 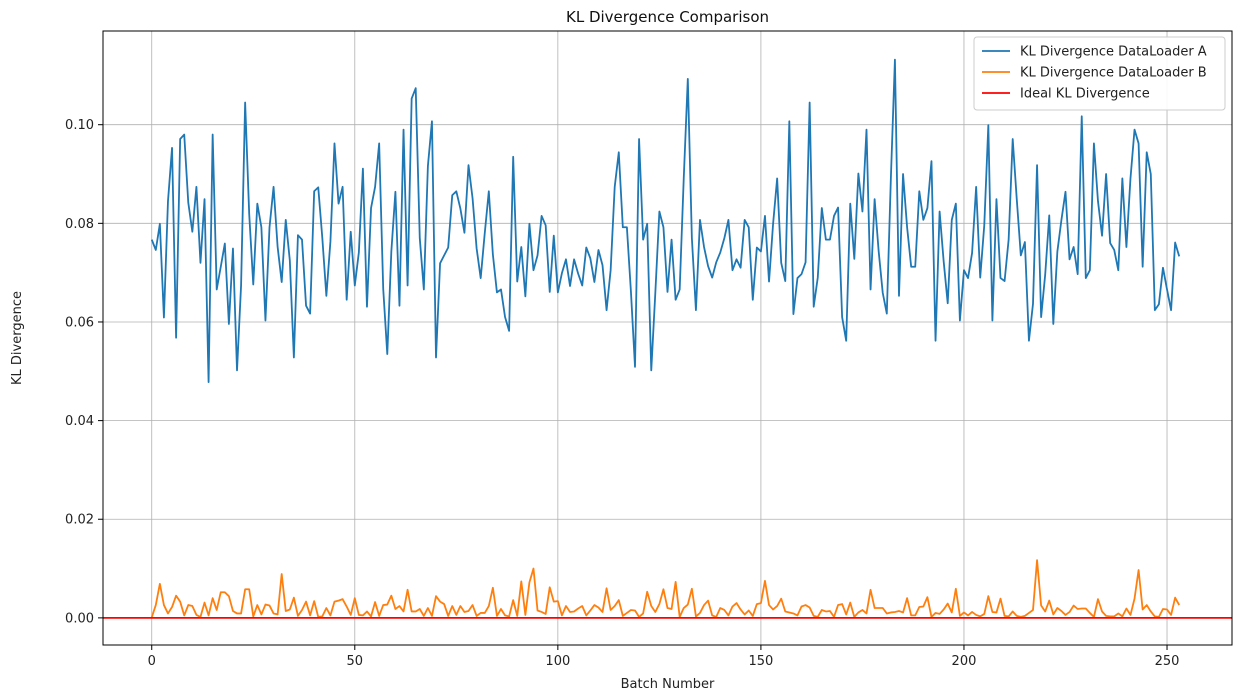 I want to click on y-axis: 0.00 0.02 0.04 0.06 0.08 0.10, so click(x=84, y=372).